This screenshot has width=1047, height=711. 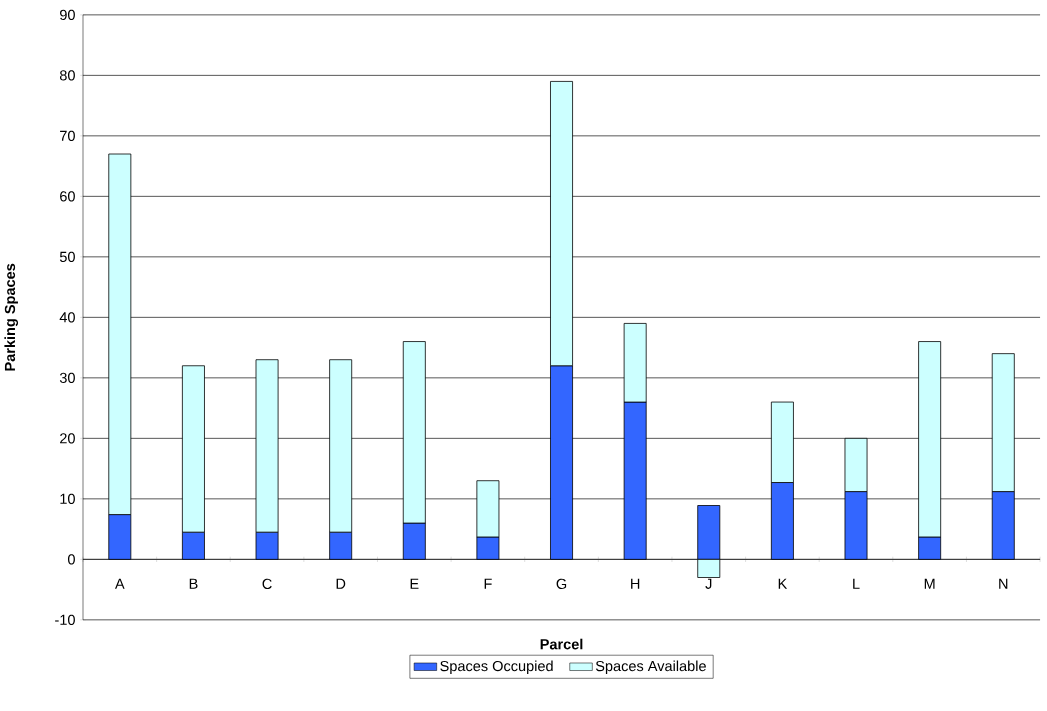 I want to click on y-tick-label: 50, so click(x=67, y=256).